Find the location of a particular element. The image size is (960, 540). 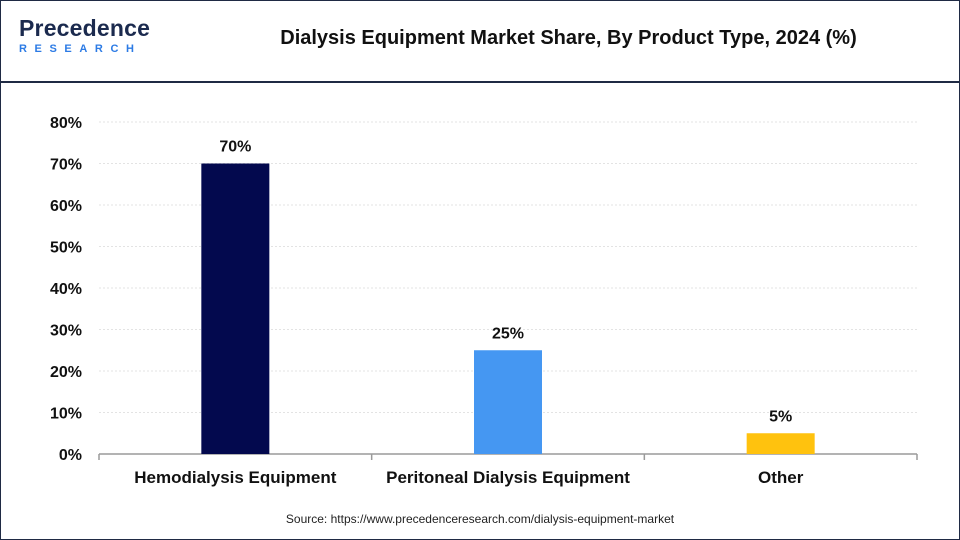

y-tick-label: 50% is located at coordinates (66, 248).